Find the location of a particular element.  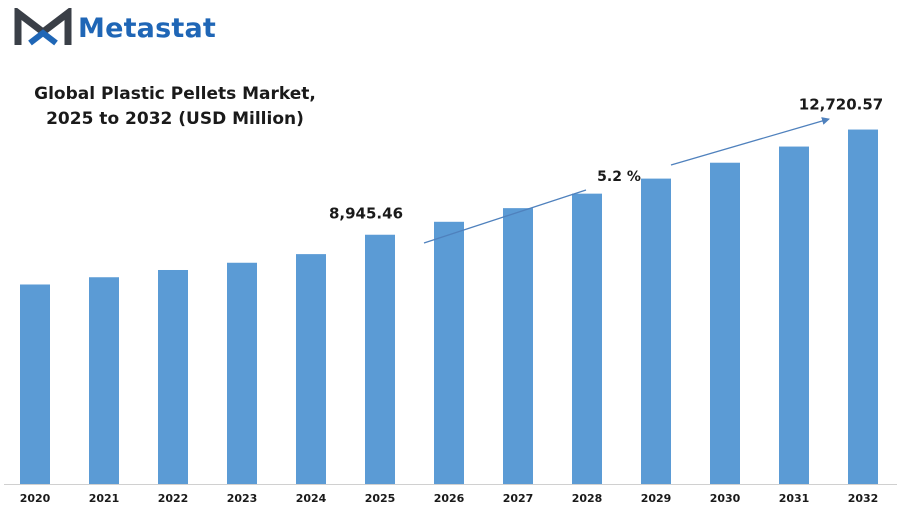

x-tick-label-2023: 2023 is located at coordinates (242, 498).